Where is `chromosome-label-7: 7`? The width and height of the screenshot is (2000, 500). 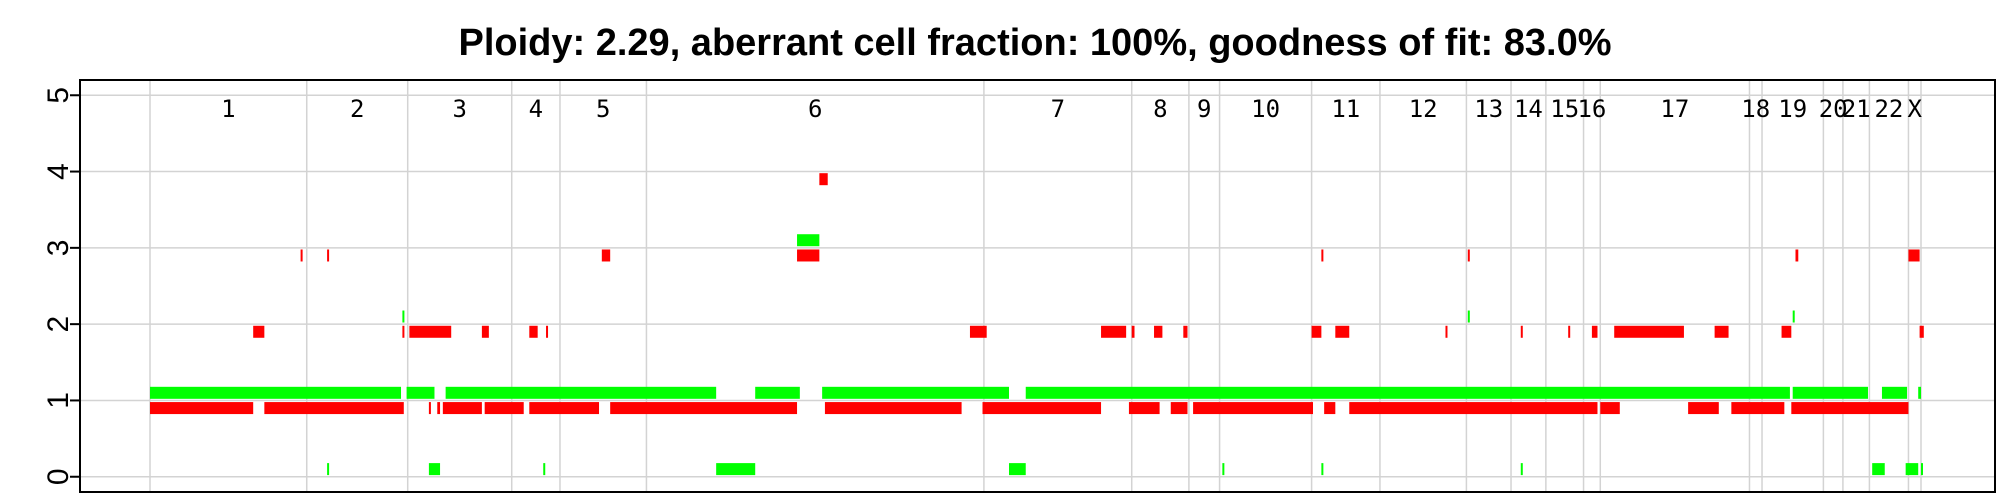
chromosome-label-7: 7 is located at coordinates (1058, 109).